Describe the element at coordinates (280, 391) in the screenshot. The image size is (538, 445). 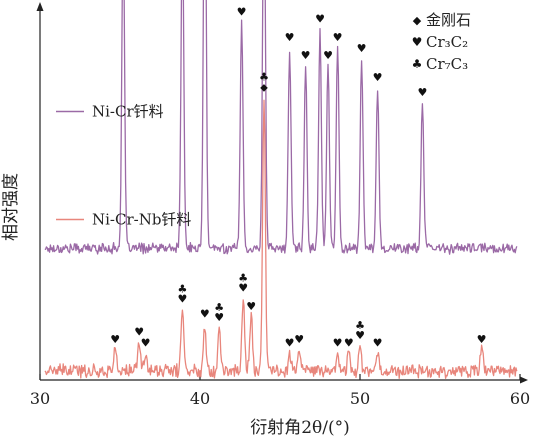
I see `x-ticks: 30 40 50 60` at that location.